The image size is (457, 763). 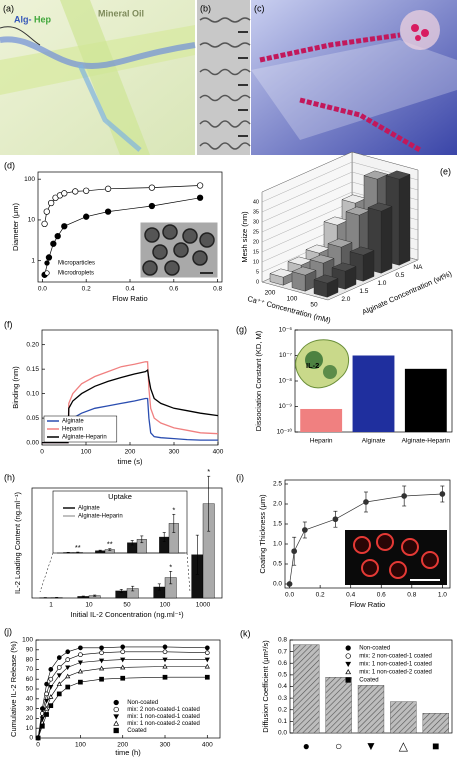 What do you see at coordinates (282, 663) in the screenshot?
I see `y-tick-label: 0.6` at bounding box center [282, 663].